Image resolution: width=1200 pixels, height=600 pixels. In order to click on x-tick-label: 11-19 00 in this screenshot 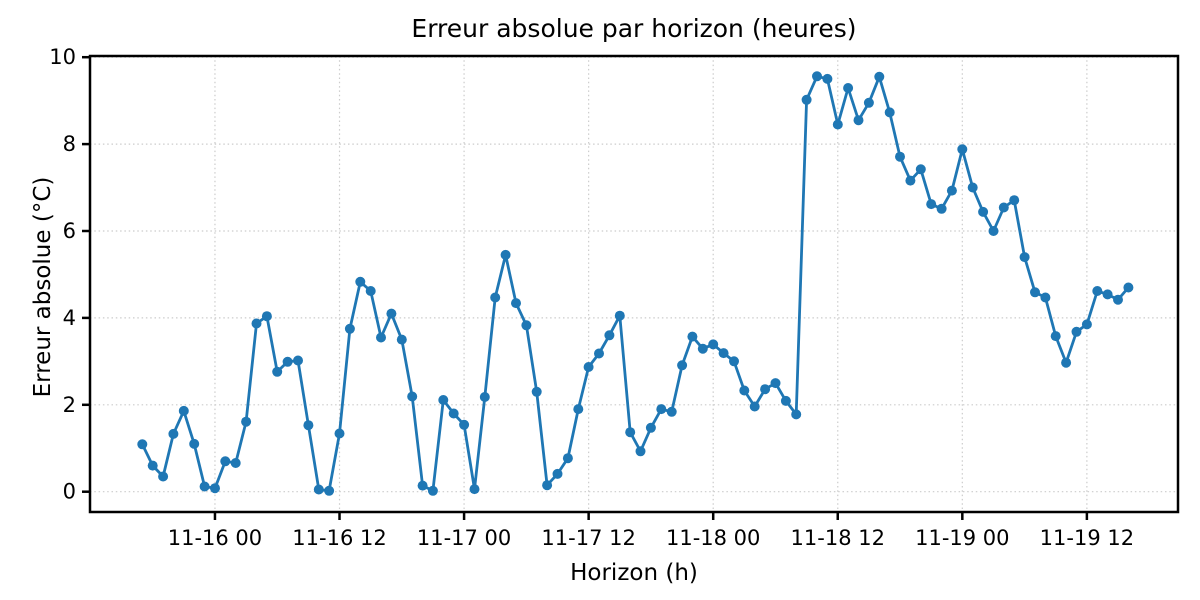, I will do `click(962, 538)`.